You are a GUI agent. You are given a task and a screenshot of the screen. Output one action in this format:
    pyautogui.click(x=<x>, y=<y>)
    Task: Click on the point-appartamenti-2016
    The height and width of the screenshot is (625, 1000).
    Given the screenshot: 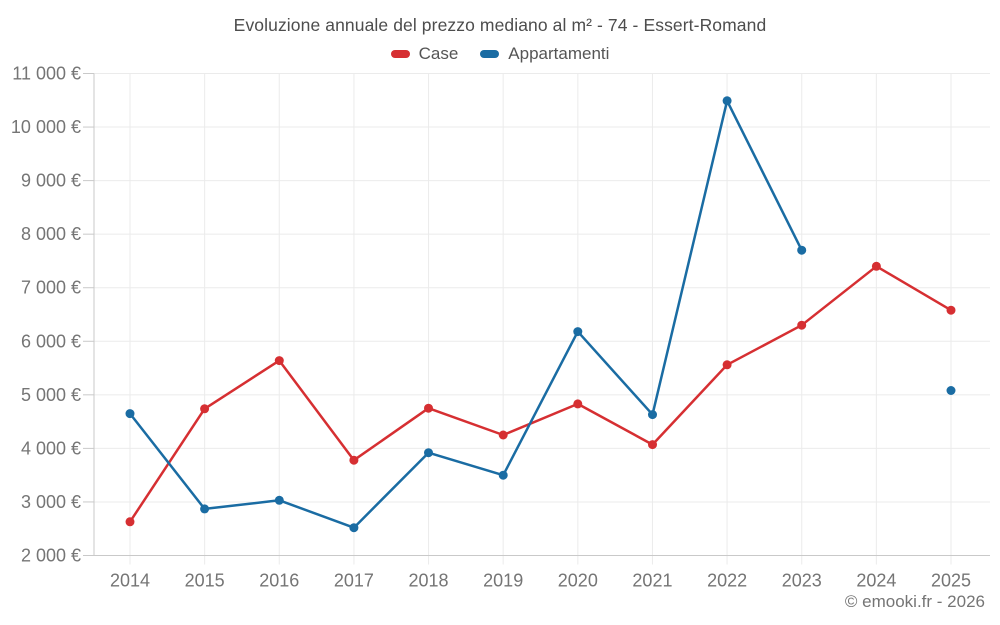 What is the action you would take?
    pyautogui.click(x=279, y=500)
    